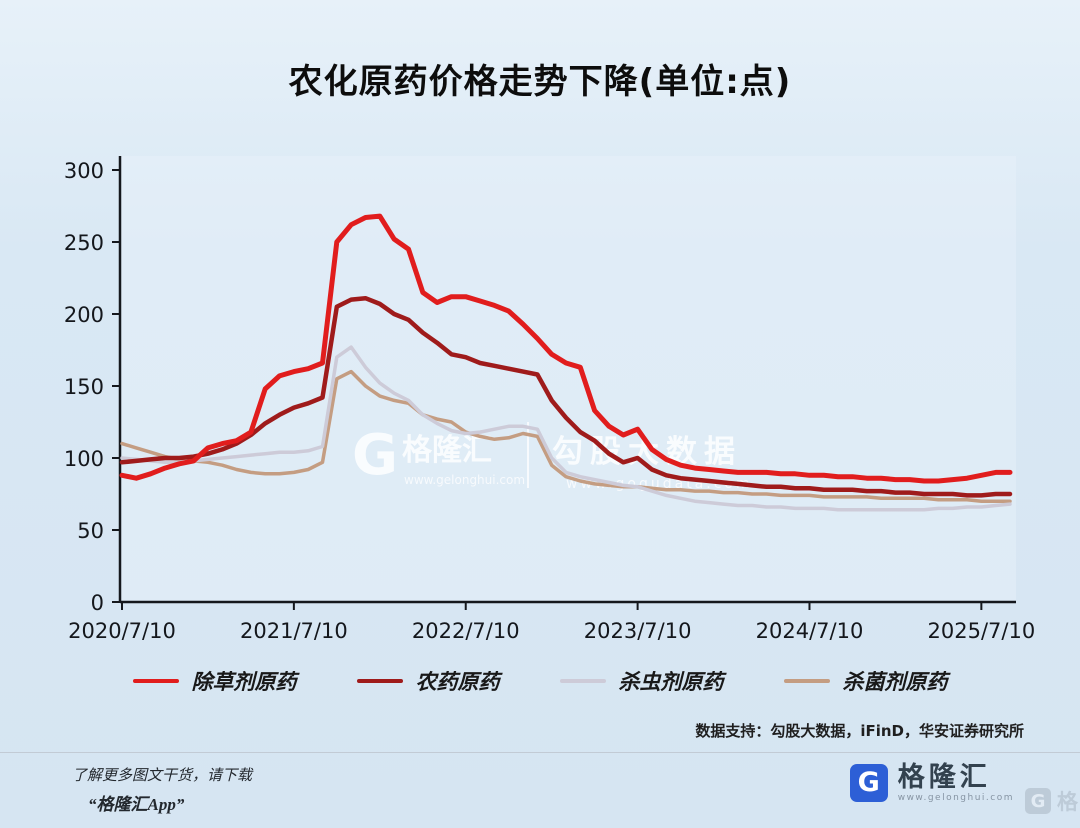  Describe the element at coordinates (162, 776) in the screenshot. I see `promo-text: 了解更多图文干货，请下载` at that location.